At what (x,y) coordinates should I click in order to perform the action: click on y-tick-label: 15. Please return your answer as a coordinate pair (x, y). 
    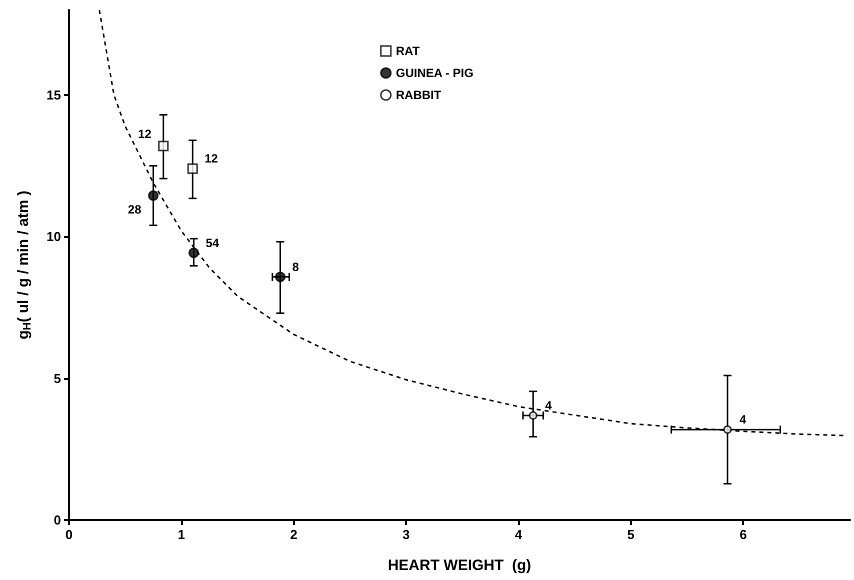
    Looking at the image, I should click on (53, 95).